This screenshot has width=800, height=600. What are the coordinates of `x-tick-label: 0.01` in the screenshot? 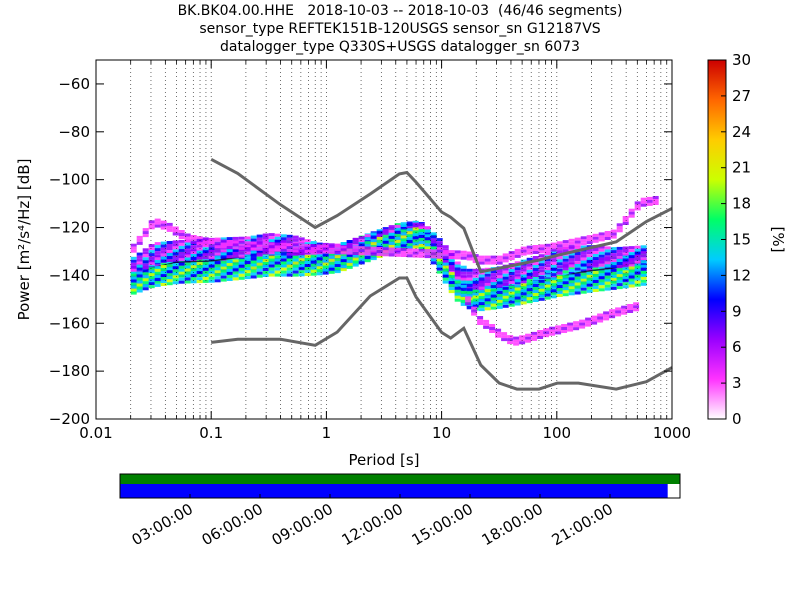 It's located at (95, 433).